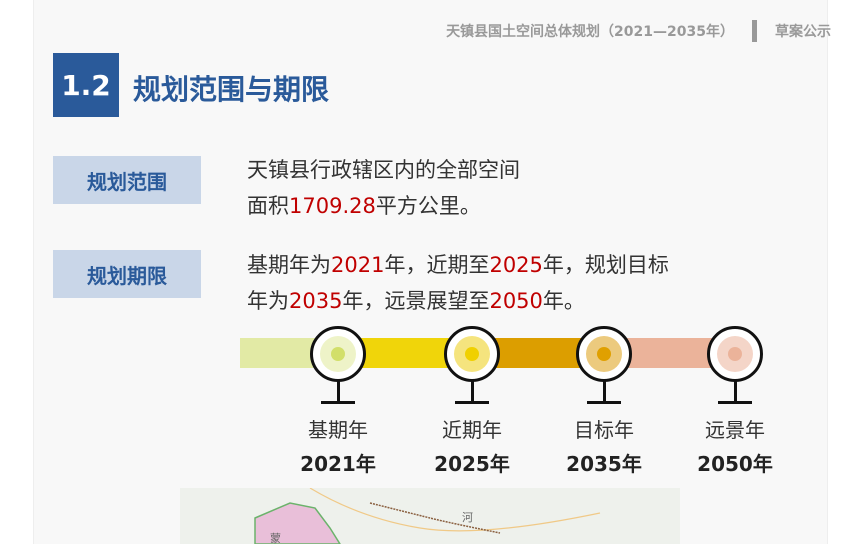 This screenshot has width=861, height=544. I want to click on year-near: 2025, so click(516, 265).